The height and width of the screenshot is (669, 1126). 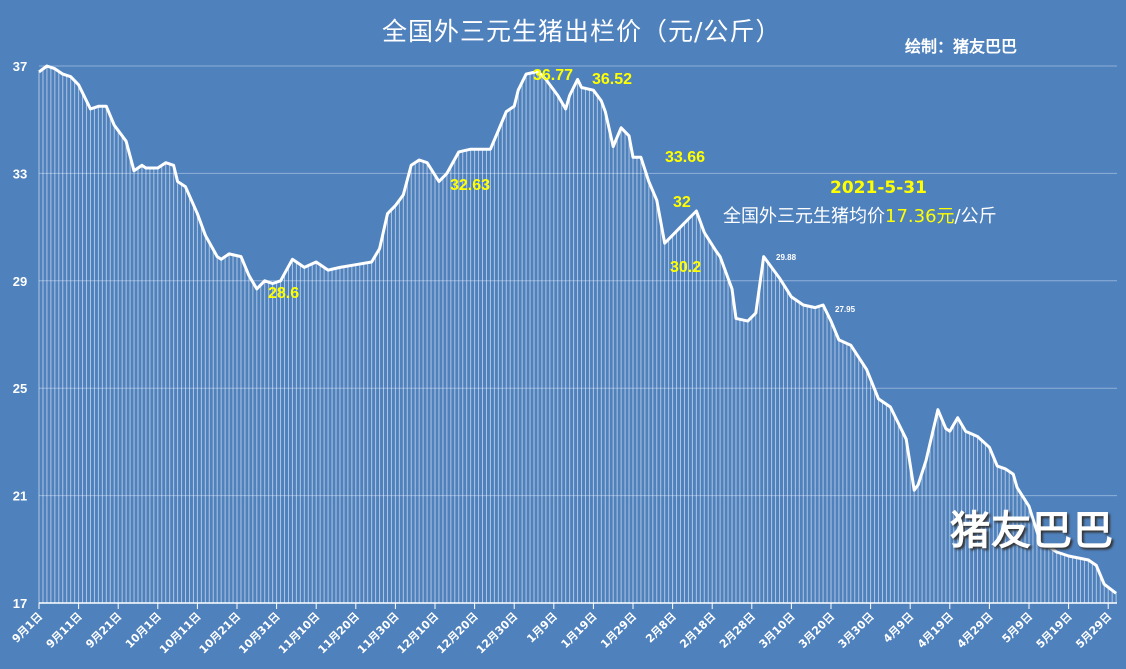 What do you see at coordinates (20, 388) in the screenshot?
I see `y-tick-label: 25` at bounding box center [20, 388].